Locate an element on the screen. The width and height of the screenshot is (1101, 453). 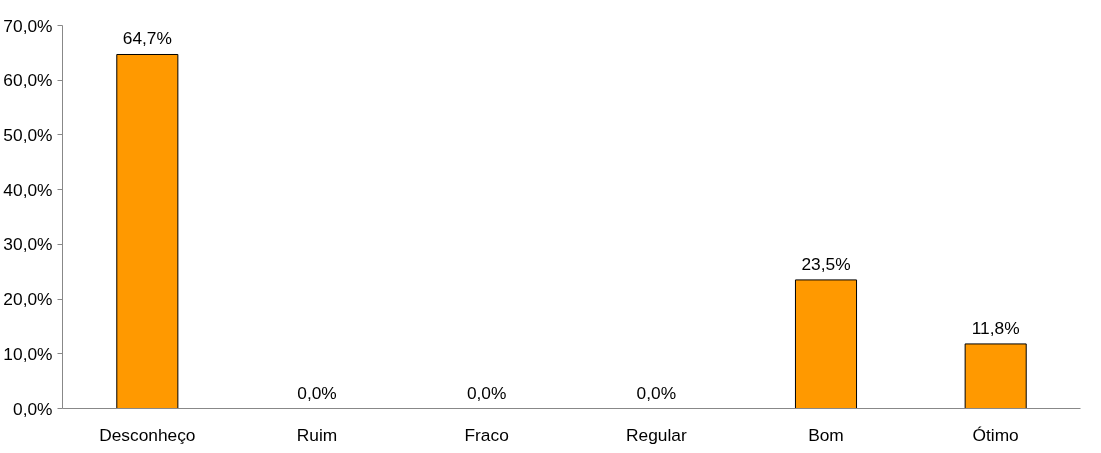
y-tick-label: 20,0% is located at coordinates (28, 299).